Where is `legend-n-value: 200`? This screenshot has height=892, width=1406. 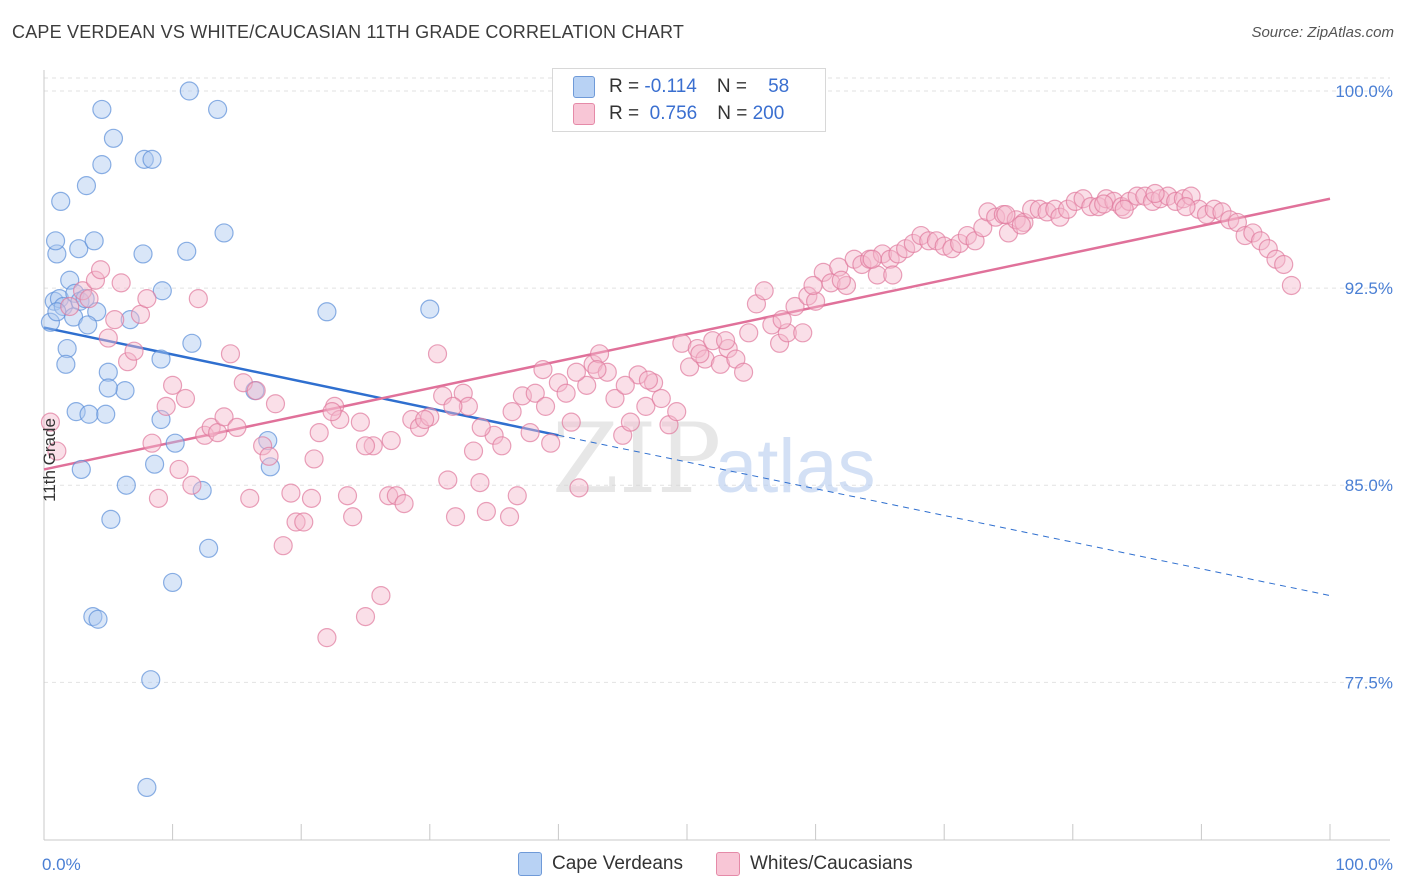
legend-n-value: 200 is located at coordinates (768, 113).